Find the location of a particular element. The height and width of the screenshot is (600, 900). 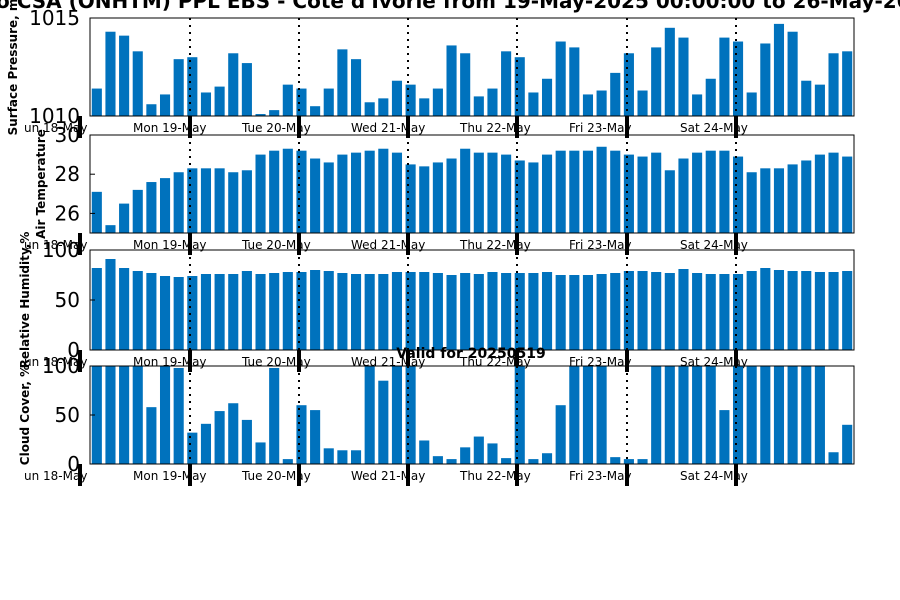

x-tick-label: Mon 19-May is located at coordinates (170, 476).